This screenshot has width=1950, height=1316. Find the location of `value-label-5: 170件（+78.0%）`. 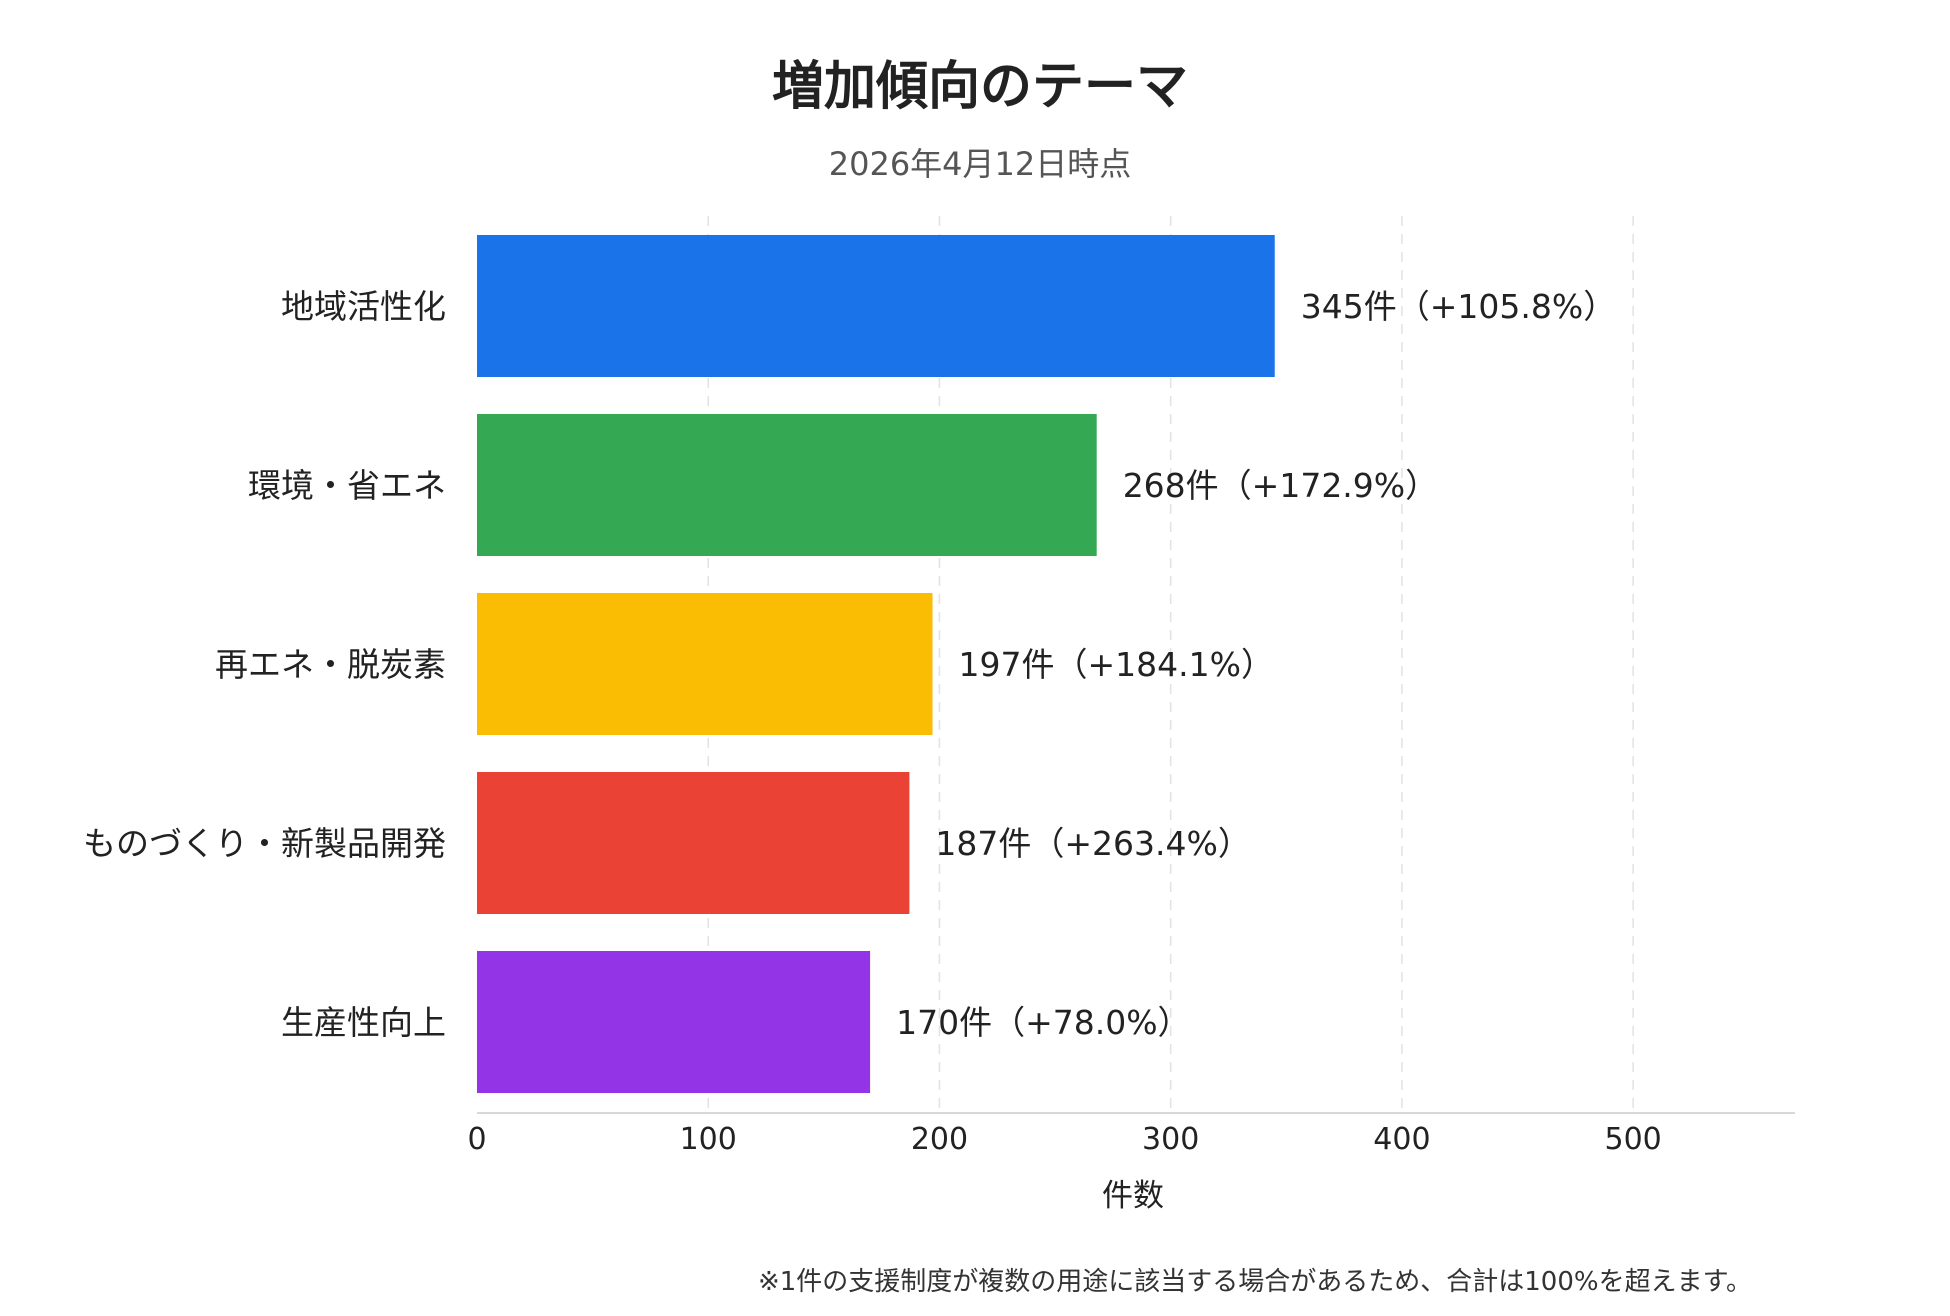

value-label-5: 170件（+78.0%） is located at coordinates (1043, 1022).